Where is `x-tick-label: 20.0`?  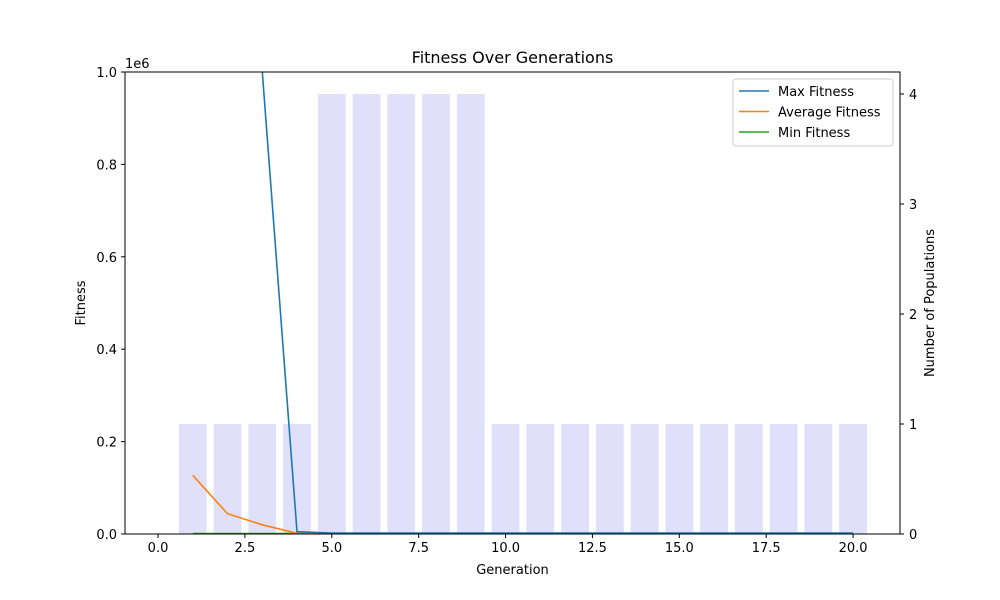 x-tick-label: 20.0 is located at coordinates (853, 548).